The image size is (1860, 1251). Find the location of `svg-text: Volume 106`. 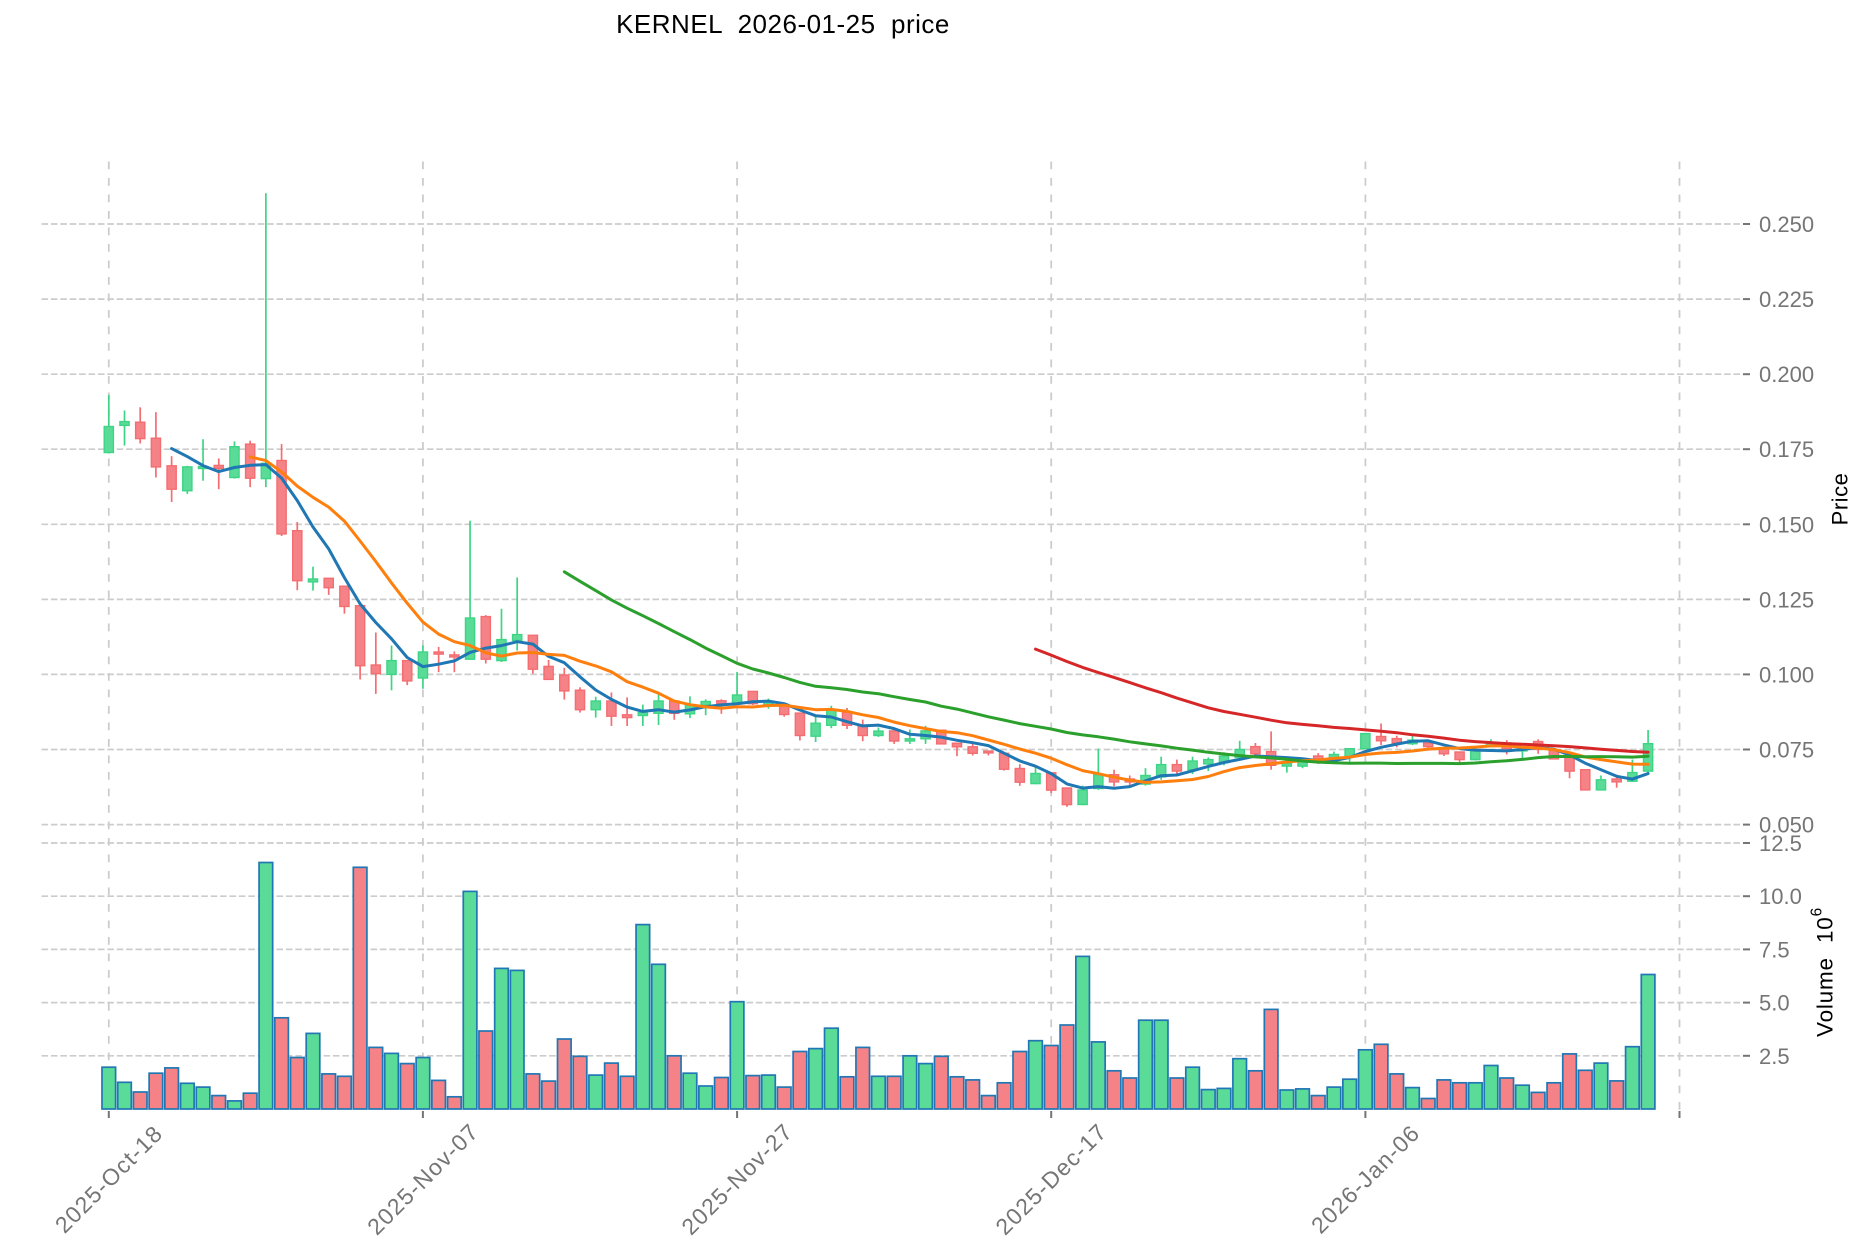

svg-text: Volume 106 is located at coordinates (1823, 972).